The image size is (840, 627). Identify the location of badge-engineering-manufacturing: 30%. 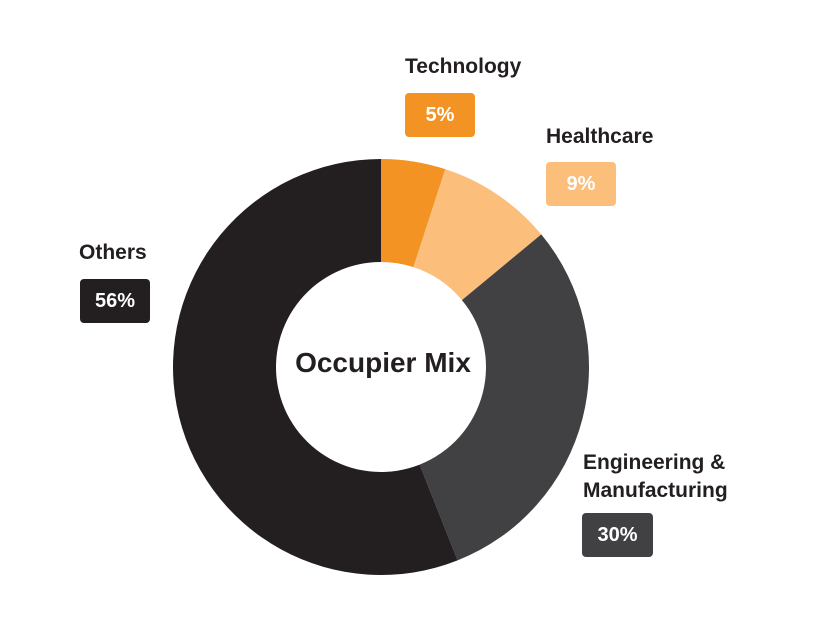
(617, 535).